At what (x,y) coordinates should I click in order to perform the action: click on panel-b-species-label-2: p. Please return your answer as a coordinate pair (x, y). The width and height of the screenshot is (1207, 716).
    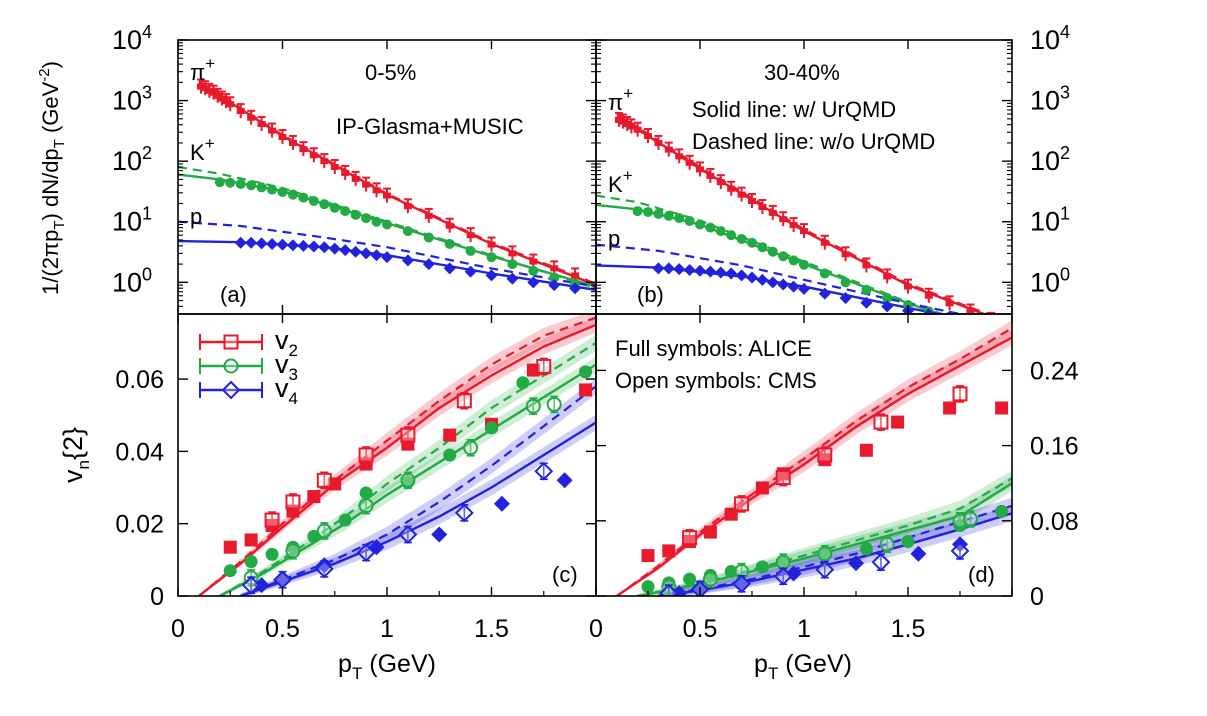
    Looking at the image, I should click on (614, 238).